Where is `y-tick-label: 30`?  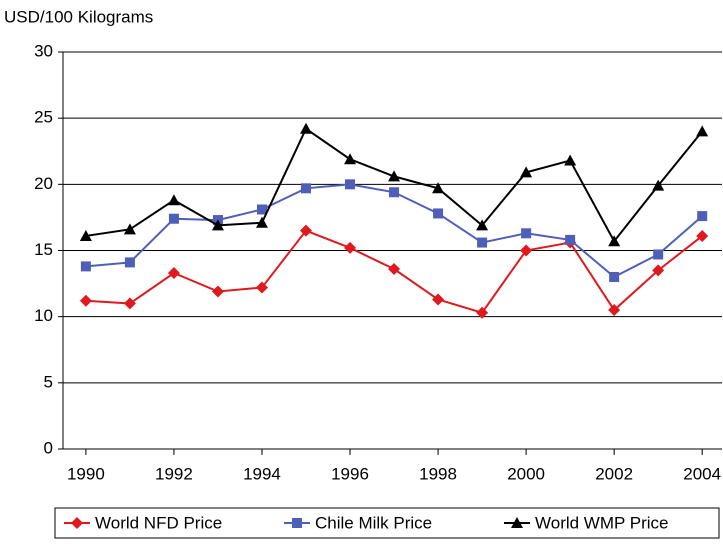 y-tick-label: 30 is located at coordinates (43, 50).